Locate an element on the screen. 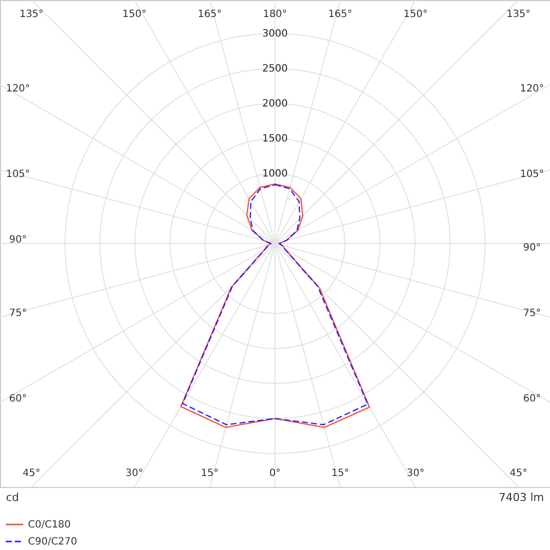 The width and height of the screenshot is (550, 550). spoke-label: 180° is located at coordinates (275, 14).